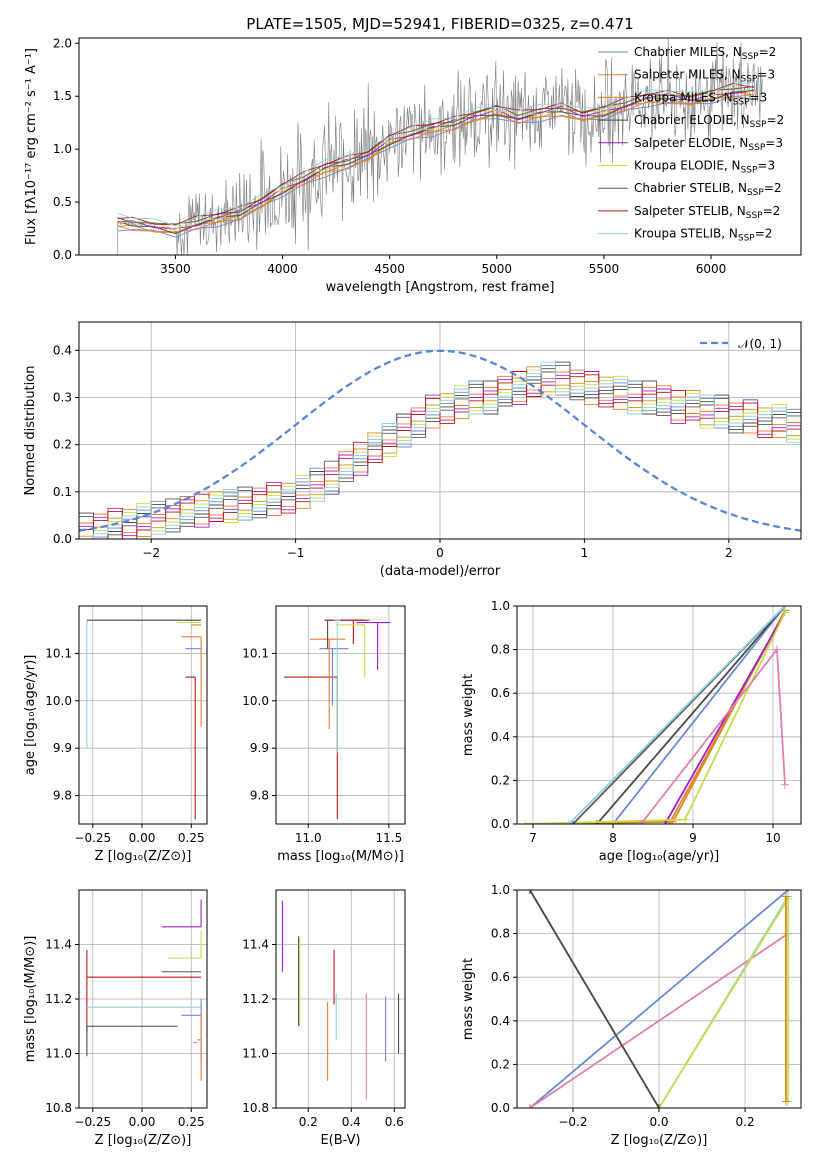  I want to click on x-axis-label: wavelength [Angstrom, rest frame], so click(440, 287).